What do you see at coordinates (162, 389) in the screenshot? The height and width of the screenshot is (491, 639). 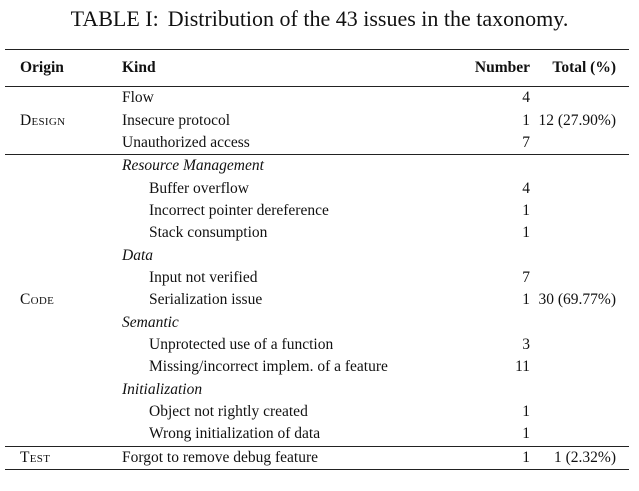 I see `category-label: Initialization` at bounding box center [162, 389].